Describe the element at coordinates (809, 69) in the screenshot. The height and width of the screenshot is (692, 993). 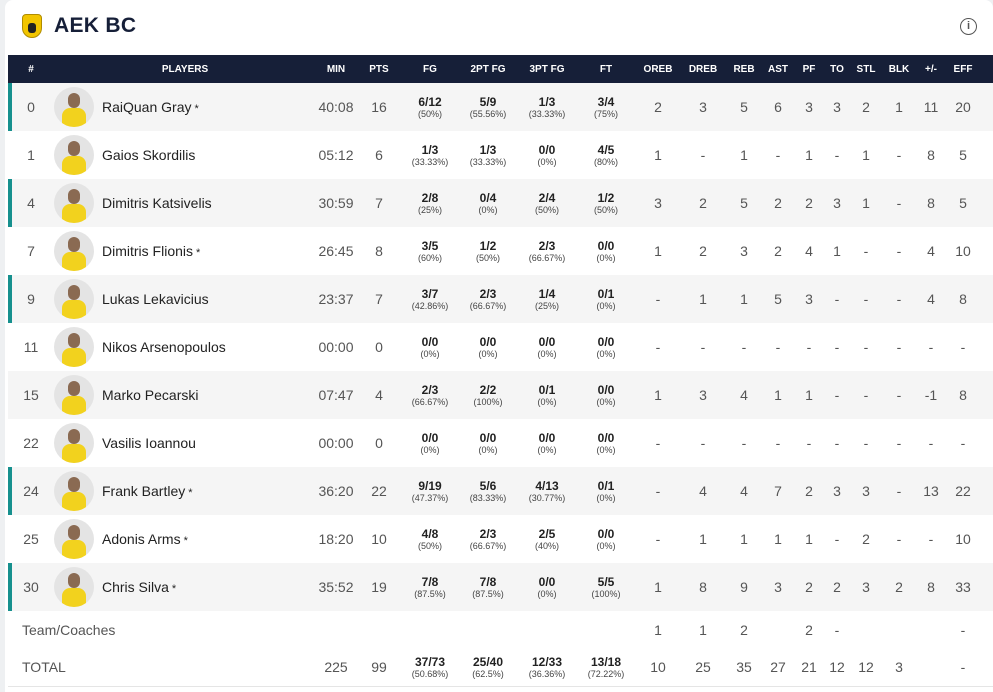
I see `column-header: PF` at that location.